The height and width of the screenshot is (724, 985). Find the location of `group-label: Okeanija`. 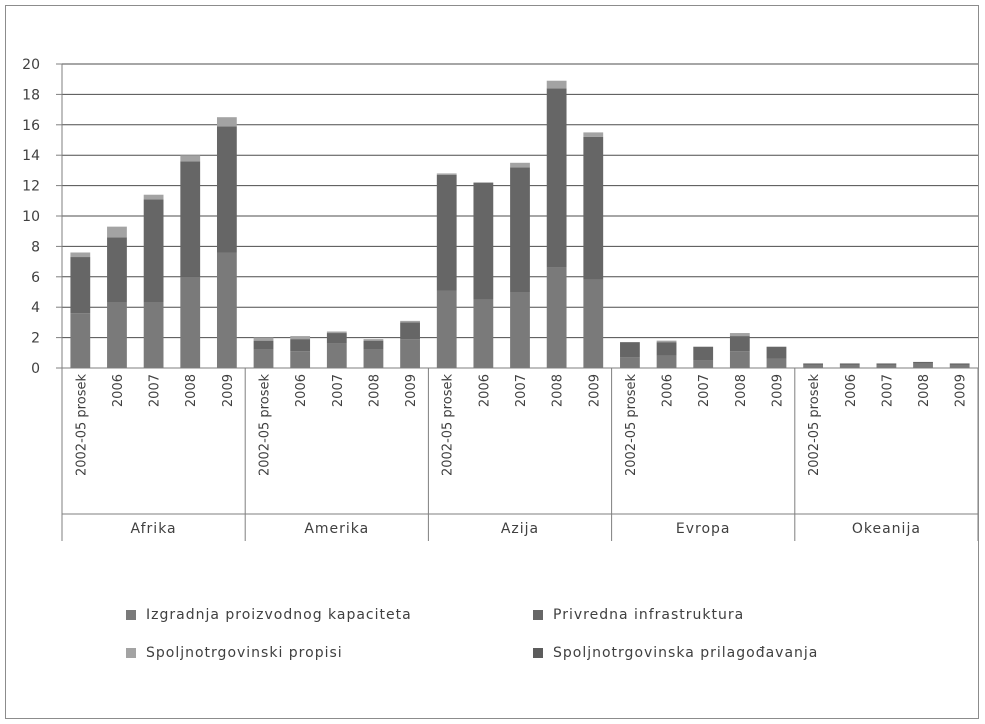

group-label: Okeanija is located at coordinates (886, 529).